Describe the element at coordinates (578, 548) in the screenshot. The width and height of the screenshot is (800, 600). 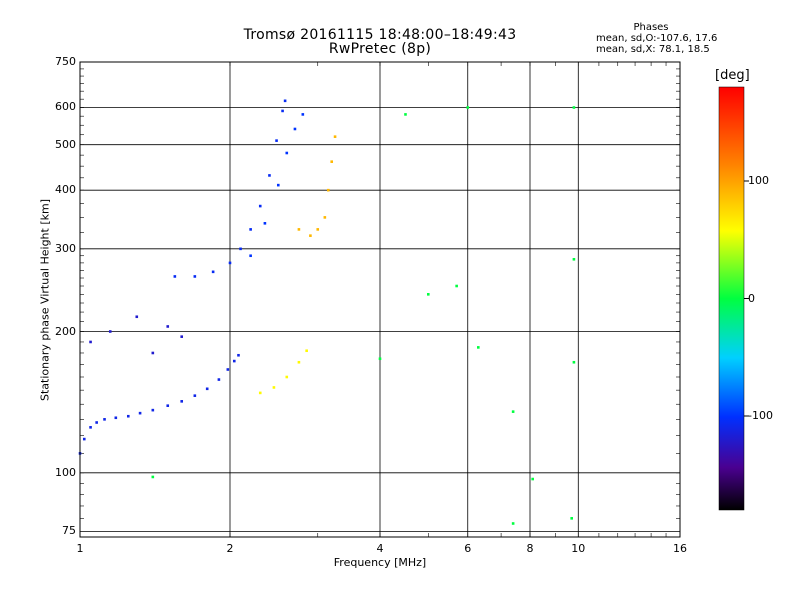
I see `x-tick-label: 10` at that location.